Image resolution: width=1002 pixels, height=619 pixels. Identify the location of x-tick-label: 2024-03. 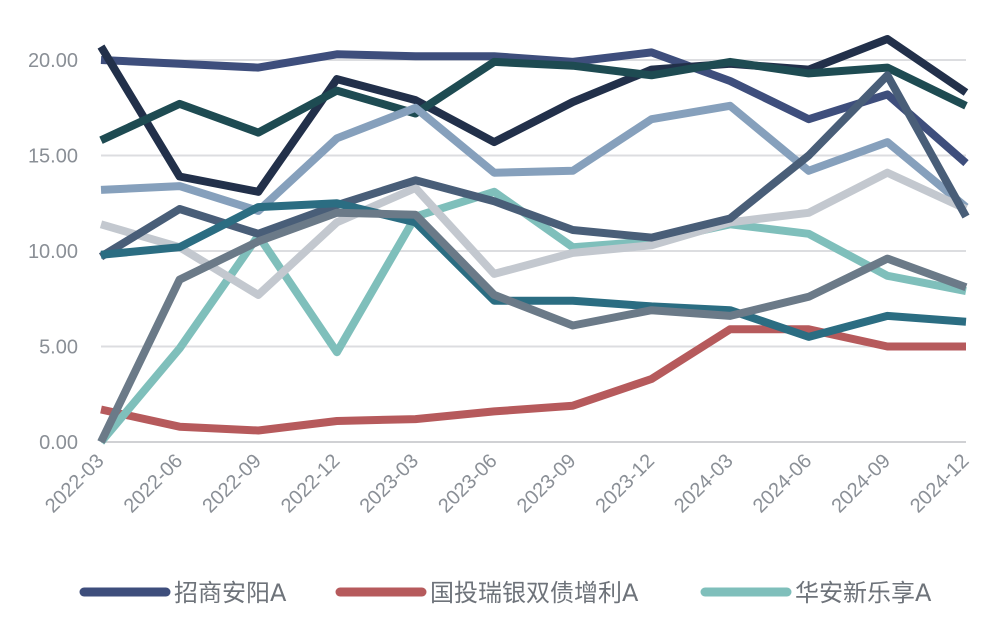
(703, 483).